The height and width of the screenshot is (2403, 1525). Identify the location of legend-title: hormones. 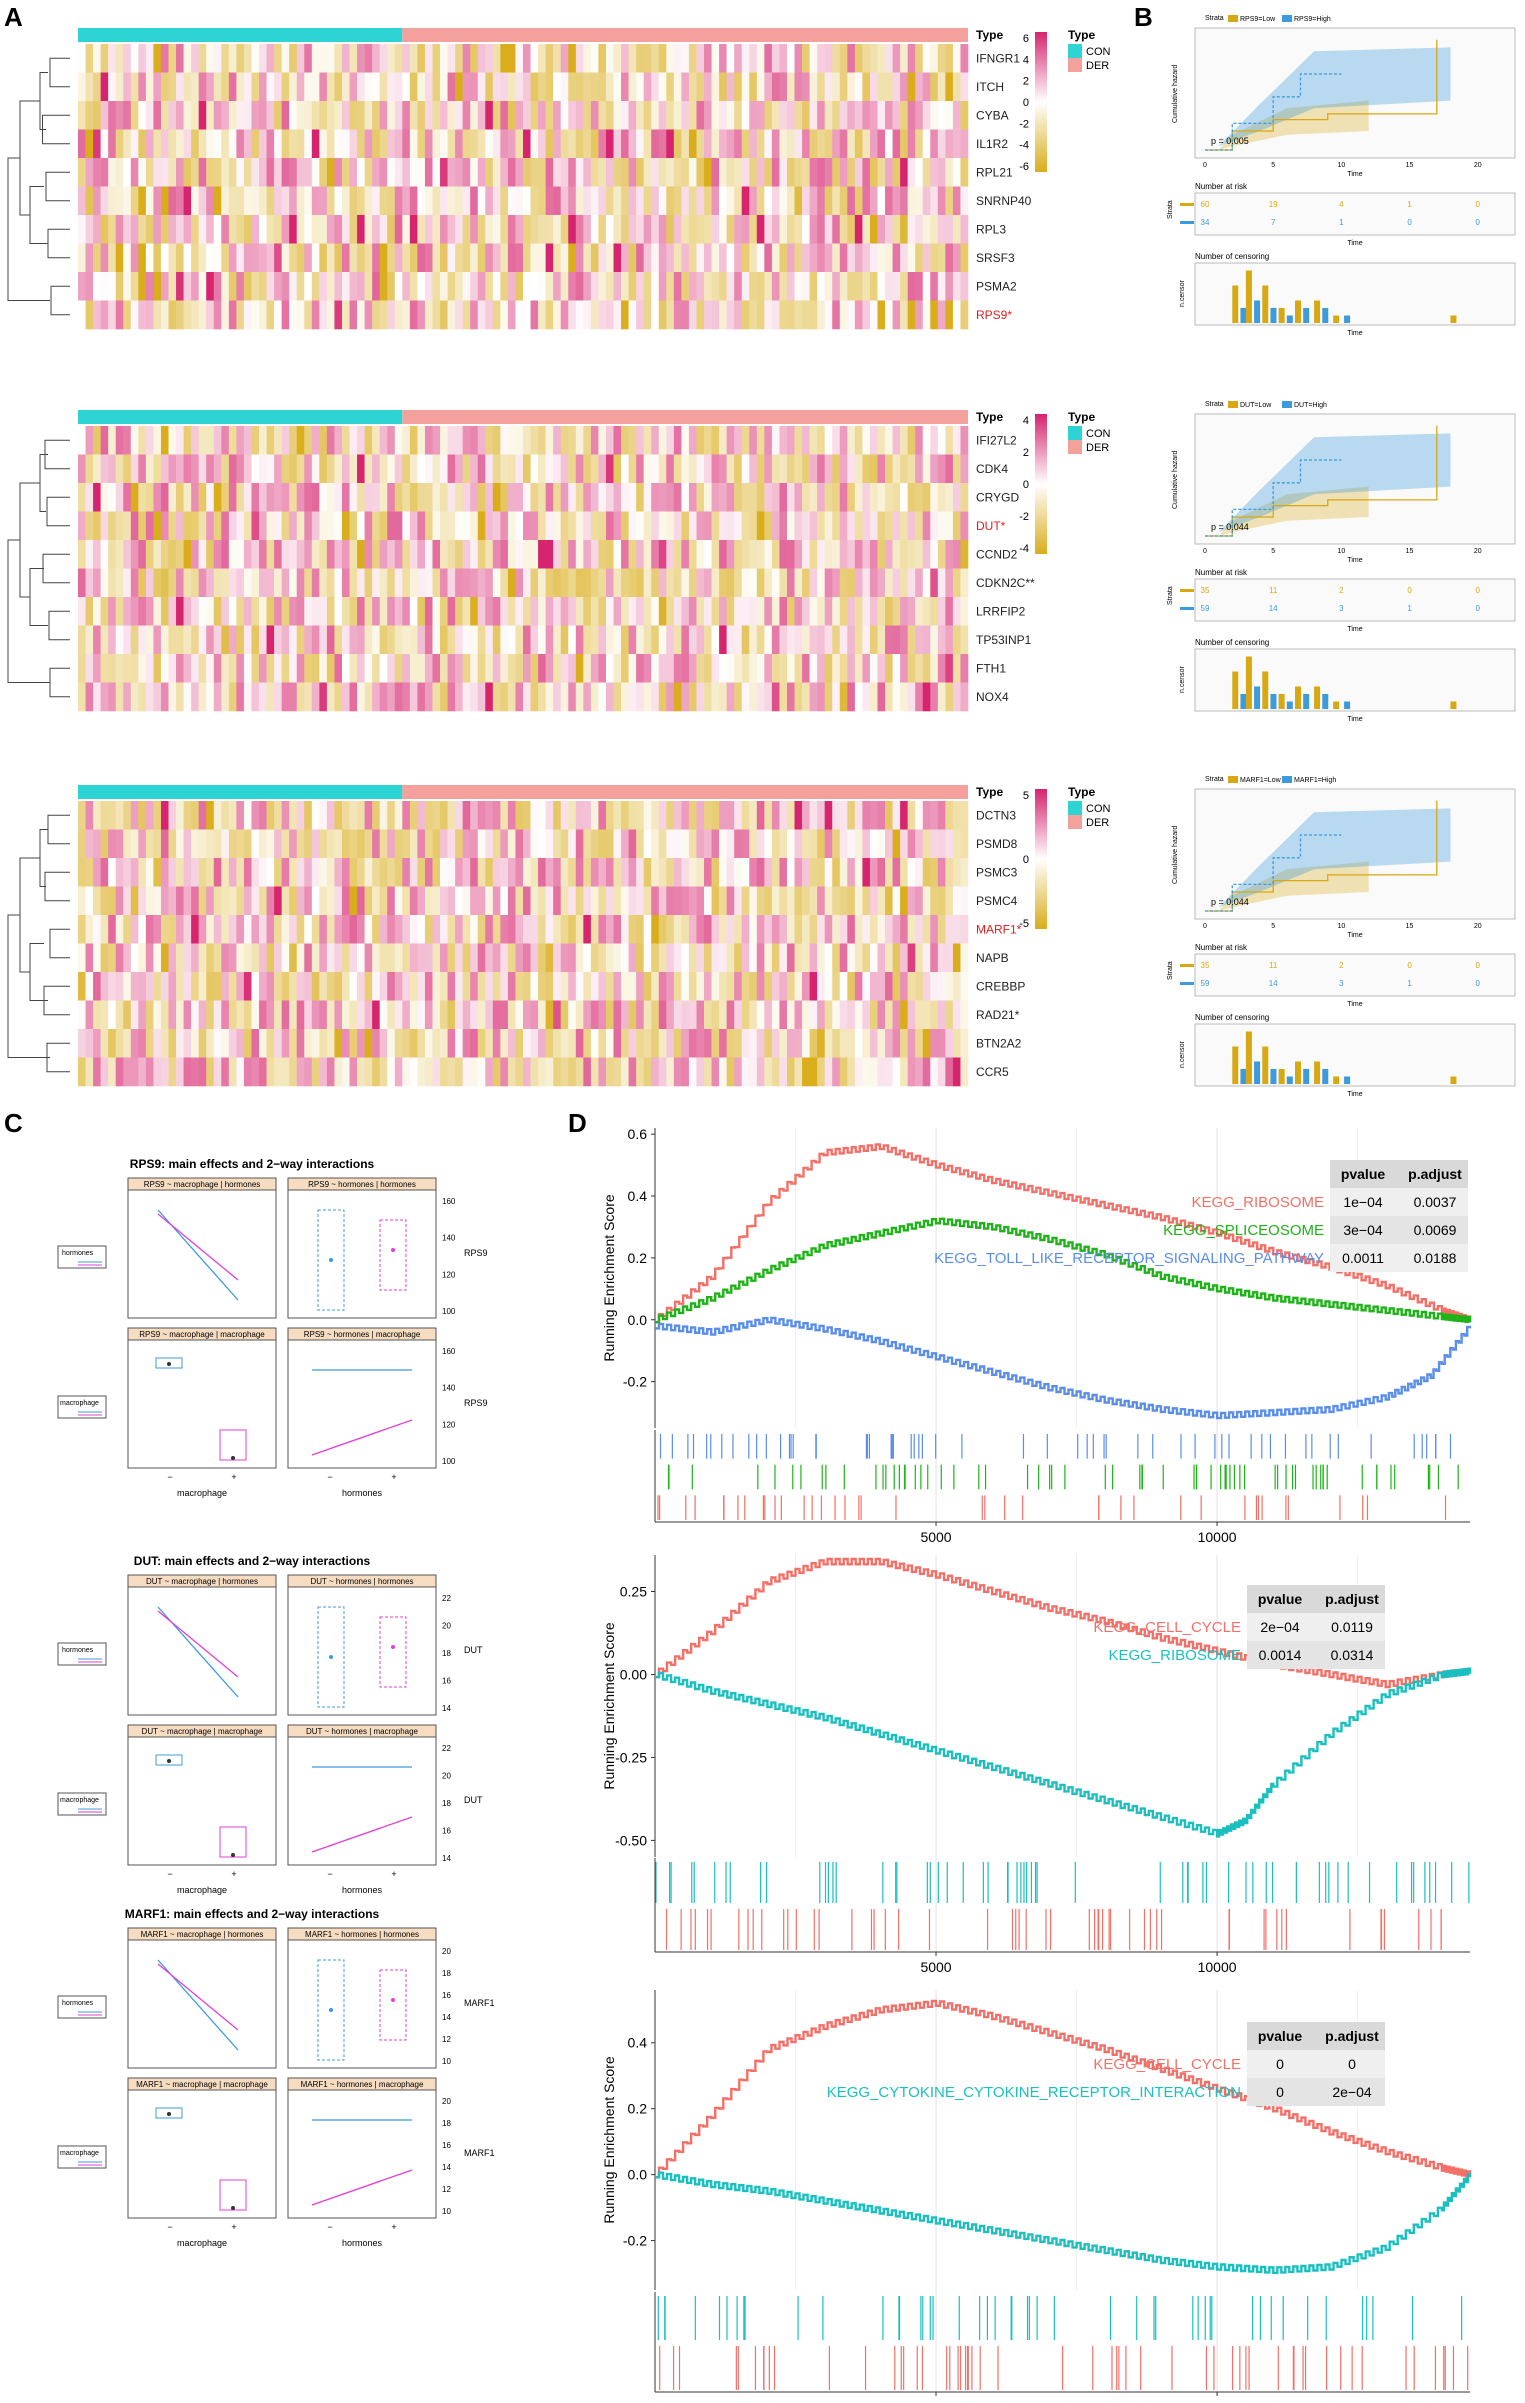
(78, 1650).